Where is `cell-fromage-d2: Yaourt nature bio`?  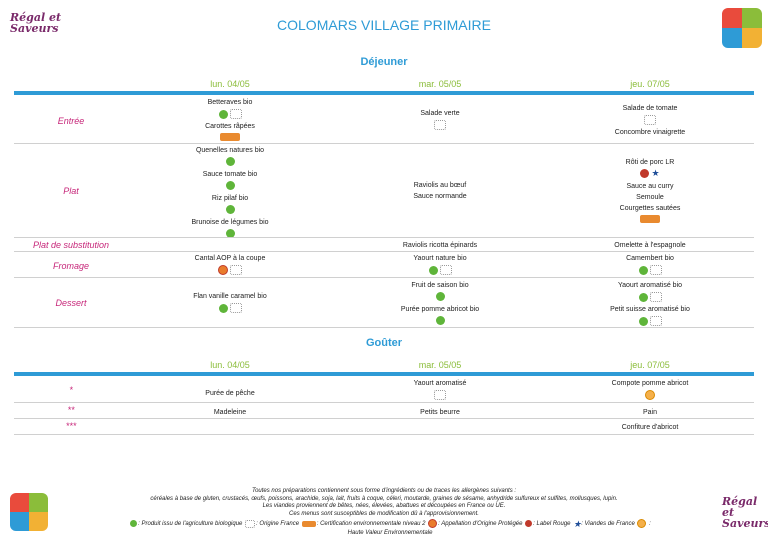
cell-fromage-d2: Yaourt nature bio is located at coordinates (440, 266).